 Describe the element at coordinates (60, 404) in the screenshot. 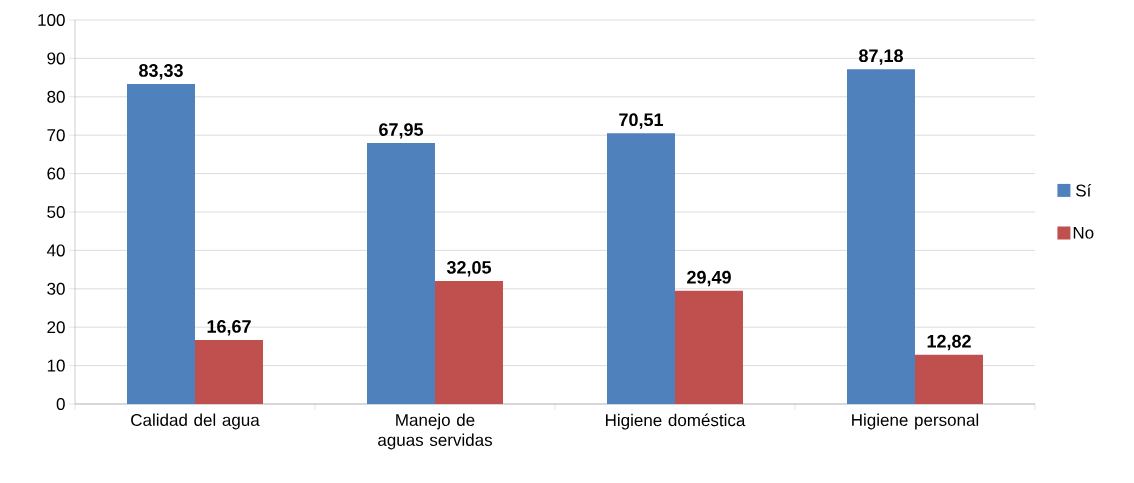

I see `y-tick-label: 0` at that location.